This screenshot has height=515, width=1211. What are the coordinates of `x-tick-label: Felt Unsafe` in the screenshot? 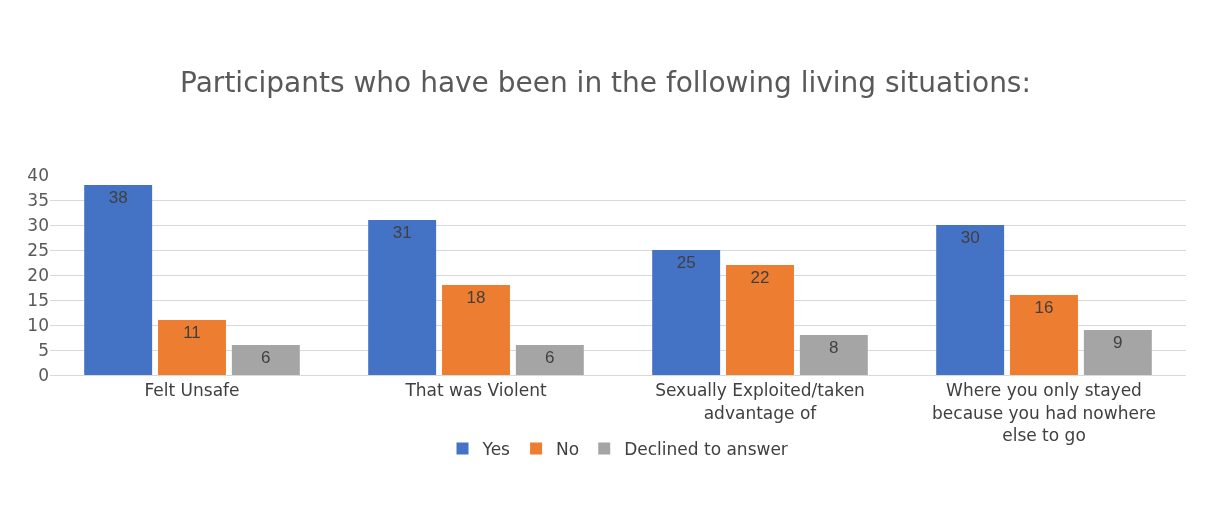 It's located at (192, 390).